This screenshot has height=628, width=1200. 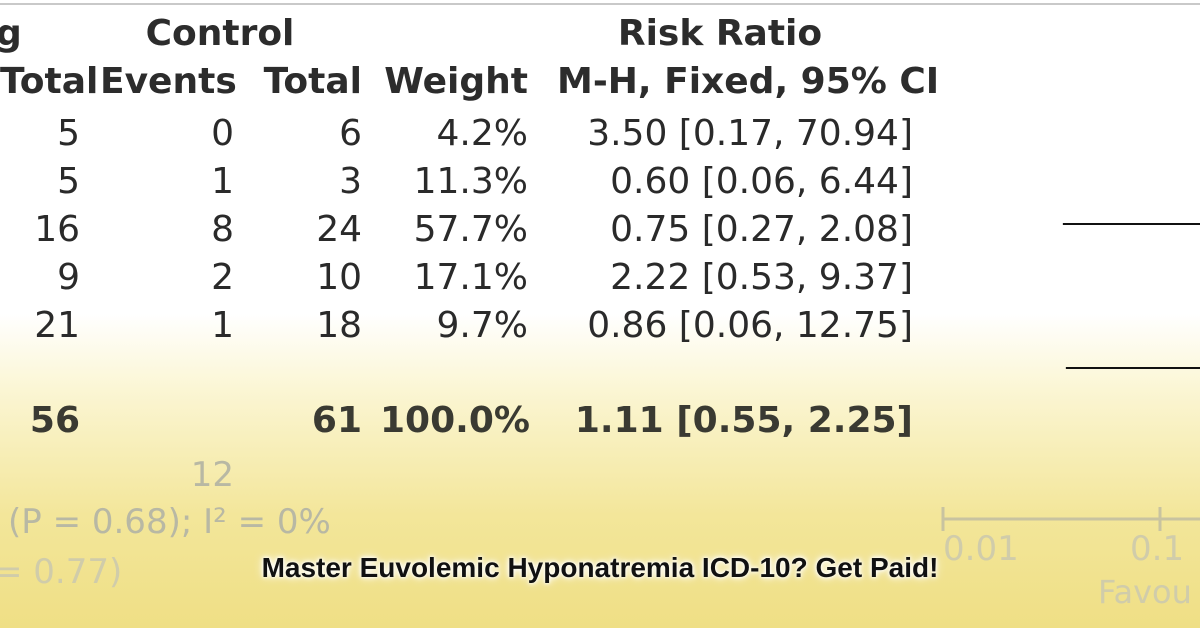 I want to click on cell-total-experimental: 16, so click(x=57, y=229).